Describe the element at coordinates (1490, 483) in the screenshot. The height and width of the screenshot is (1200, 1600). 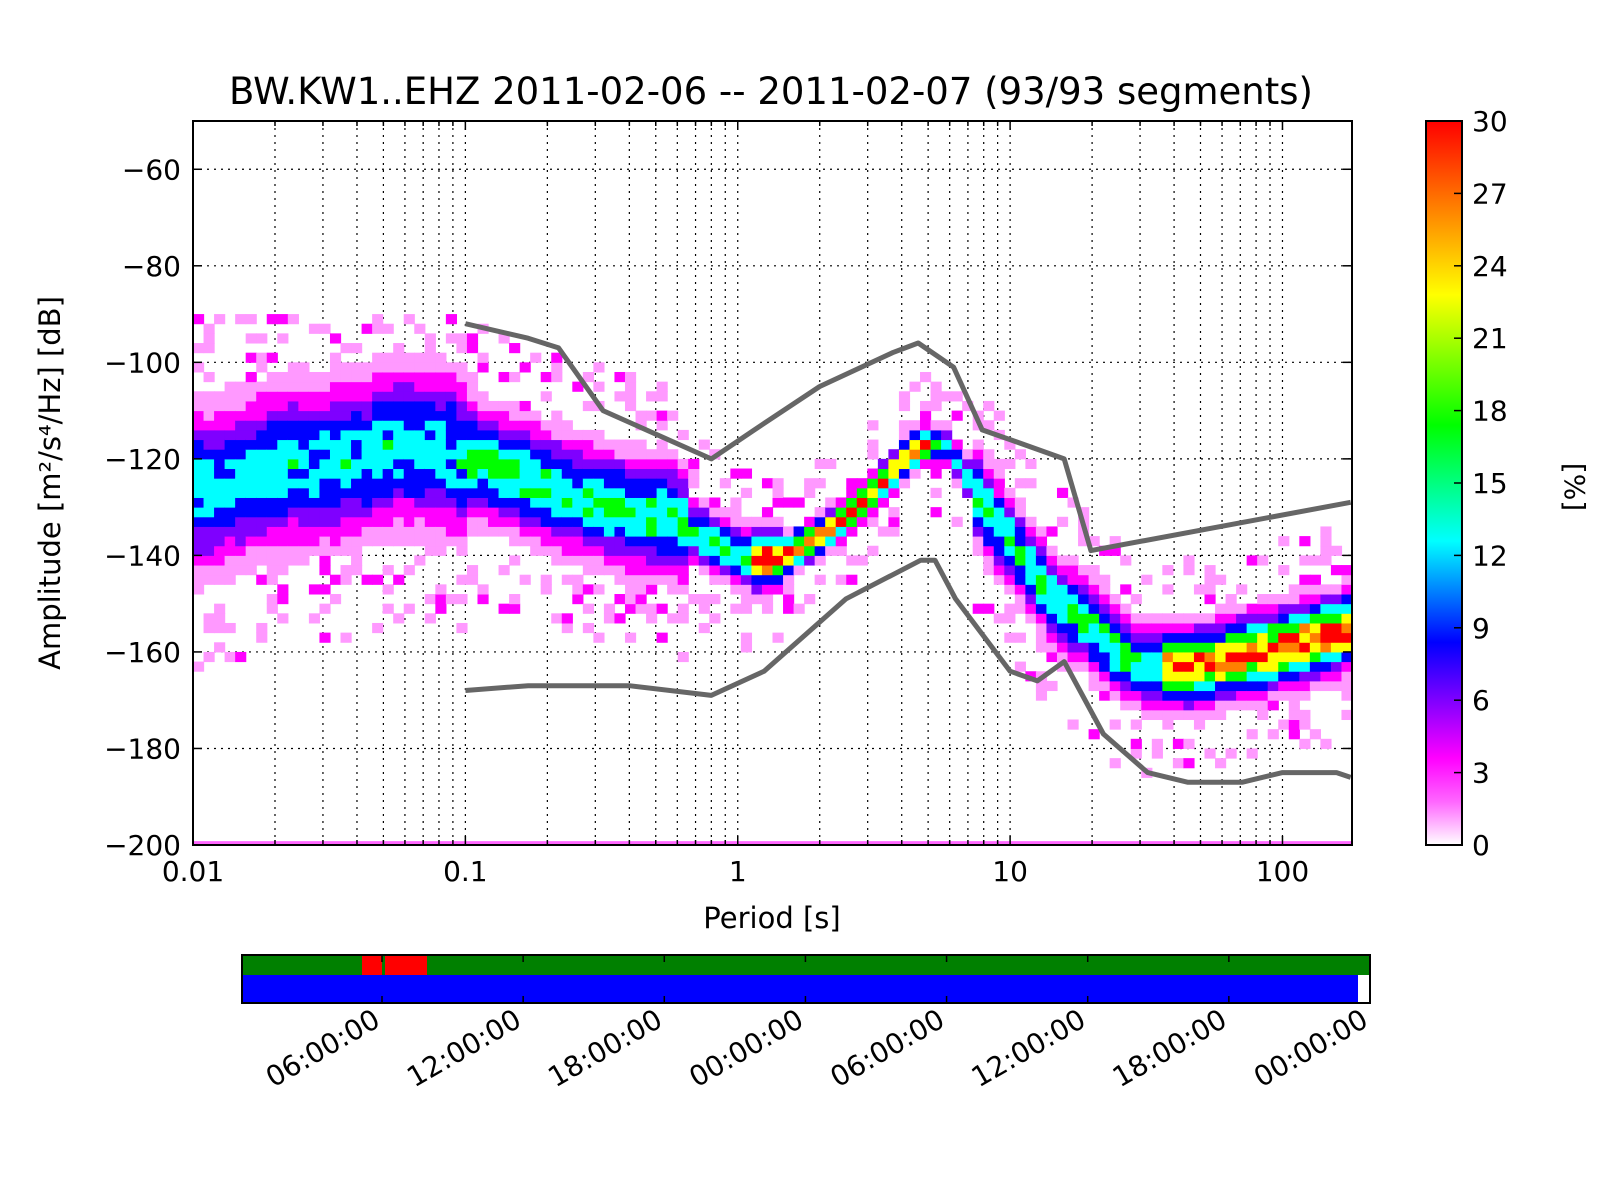
I see `colorbar-tick-label: 15` at that location.